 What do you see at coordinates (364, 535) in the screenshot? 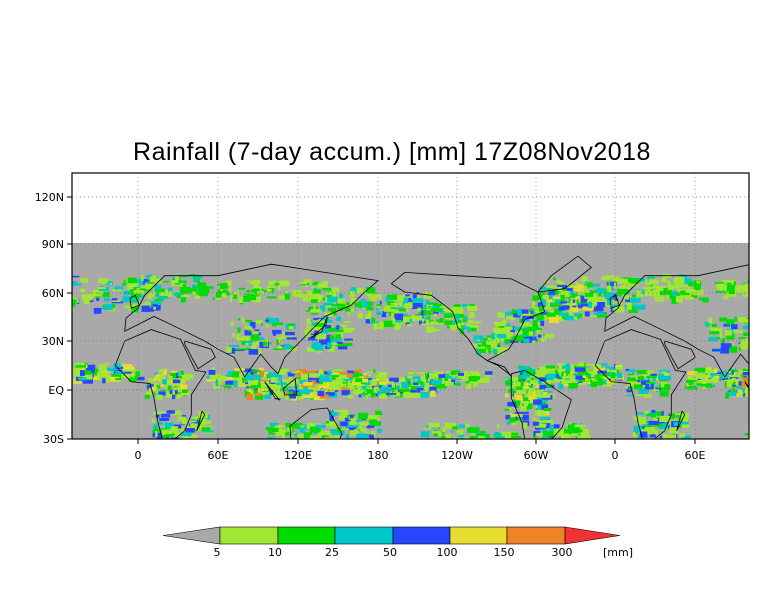
I see `color-bar-segment` at bounding box center [364, 535].